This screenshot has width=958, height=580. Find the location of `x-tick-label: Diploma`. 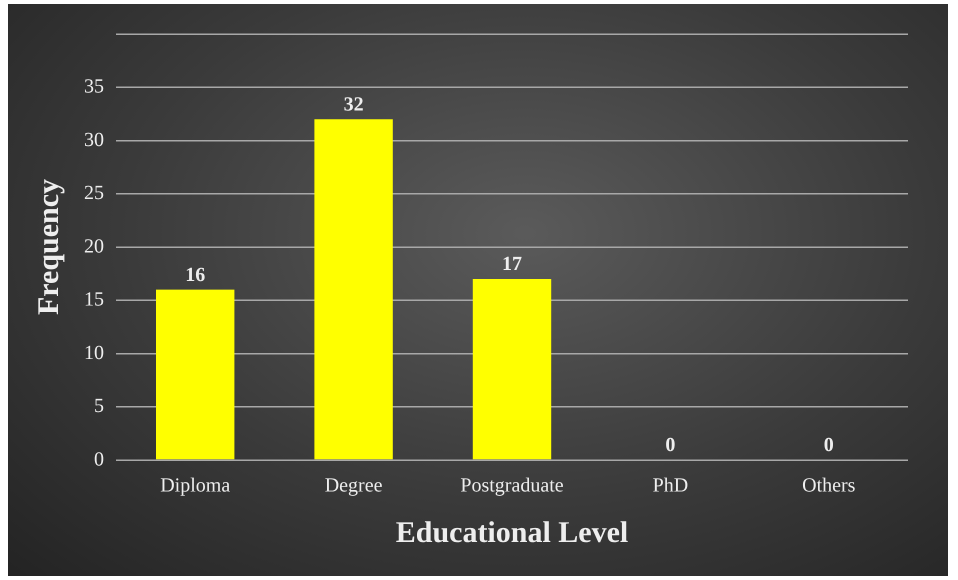

x-tick-label: Diploma is located at coordinates (195, 485).